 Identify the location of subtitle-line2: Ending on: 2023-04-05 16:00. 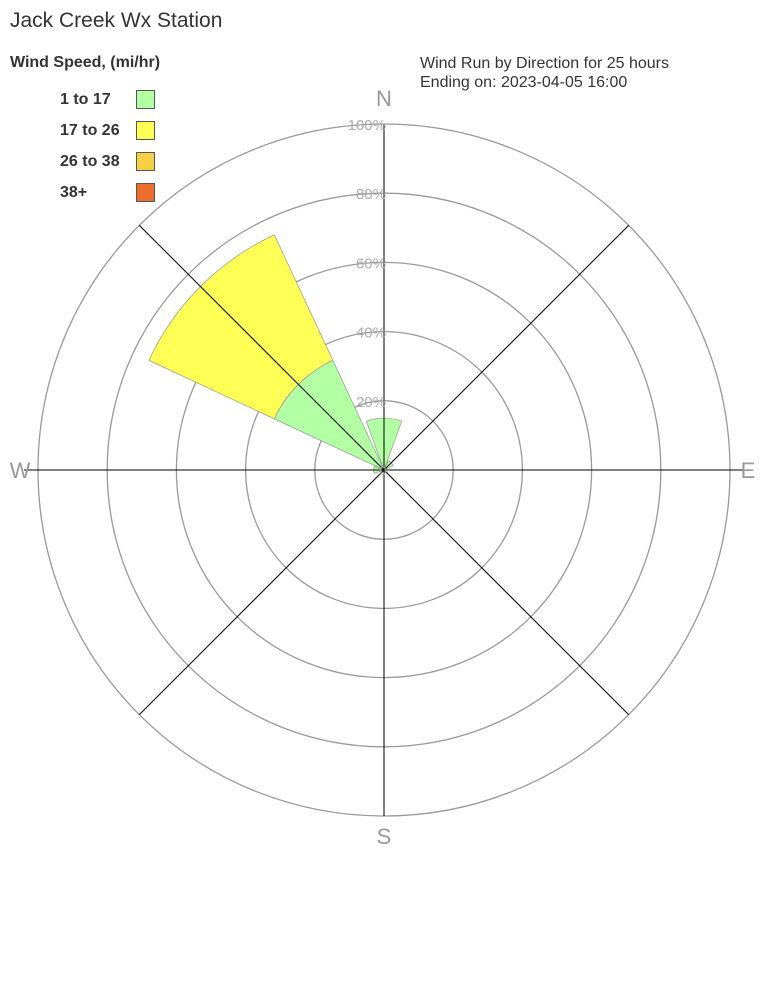
(524, 82).